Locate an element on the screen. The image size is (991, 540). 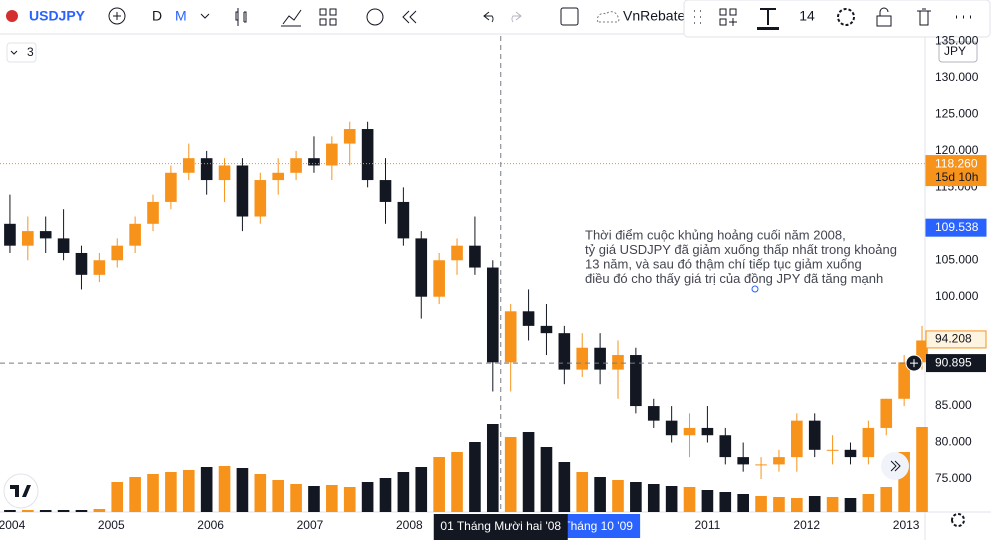
font-size: 14 is located at coordinates (807, 16).